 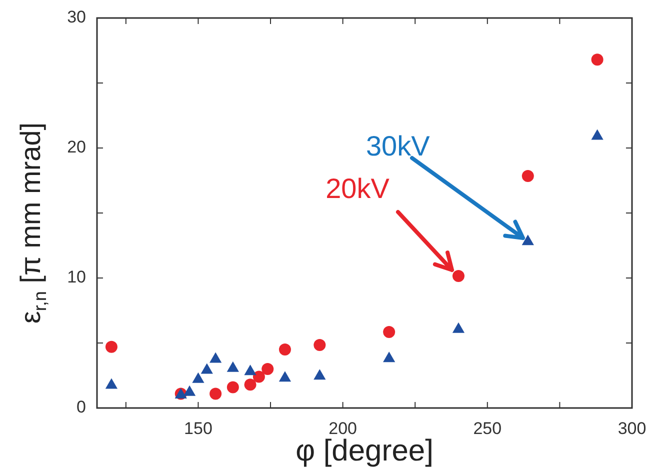 I want to click on x-tick-label: 300, so click(x=632, y=428).